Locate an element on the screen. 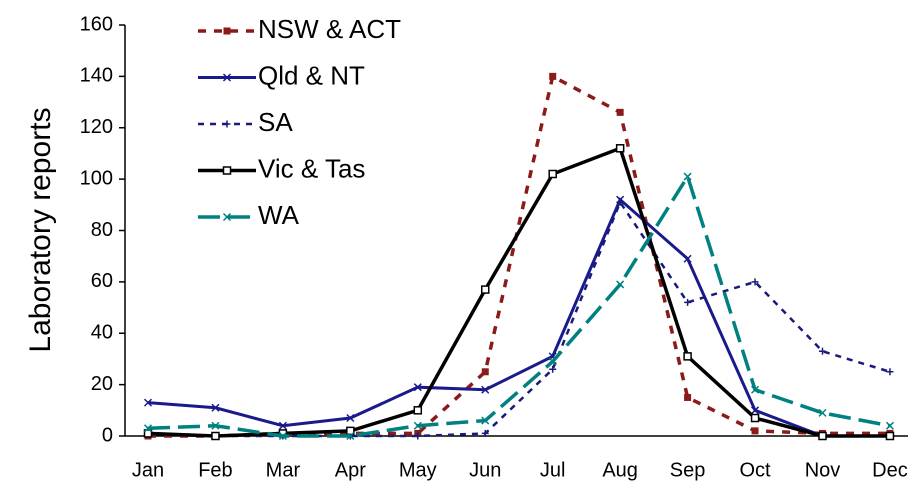  legend-label: SA is located at coordinates (275, 122).